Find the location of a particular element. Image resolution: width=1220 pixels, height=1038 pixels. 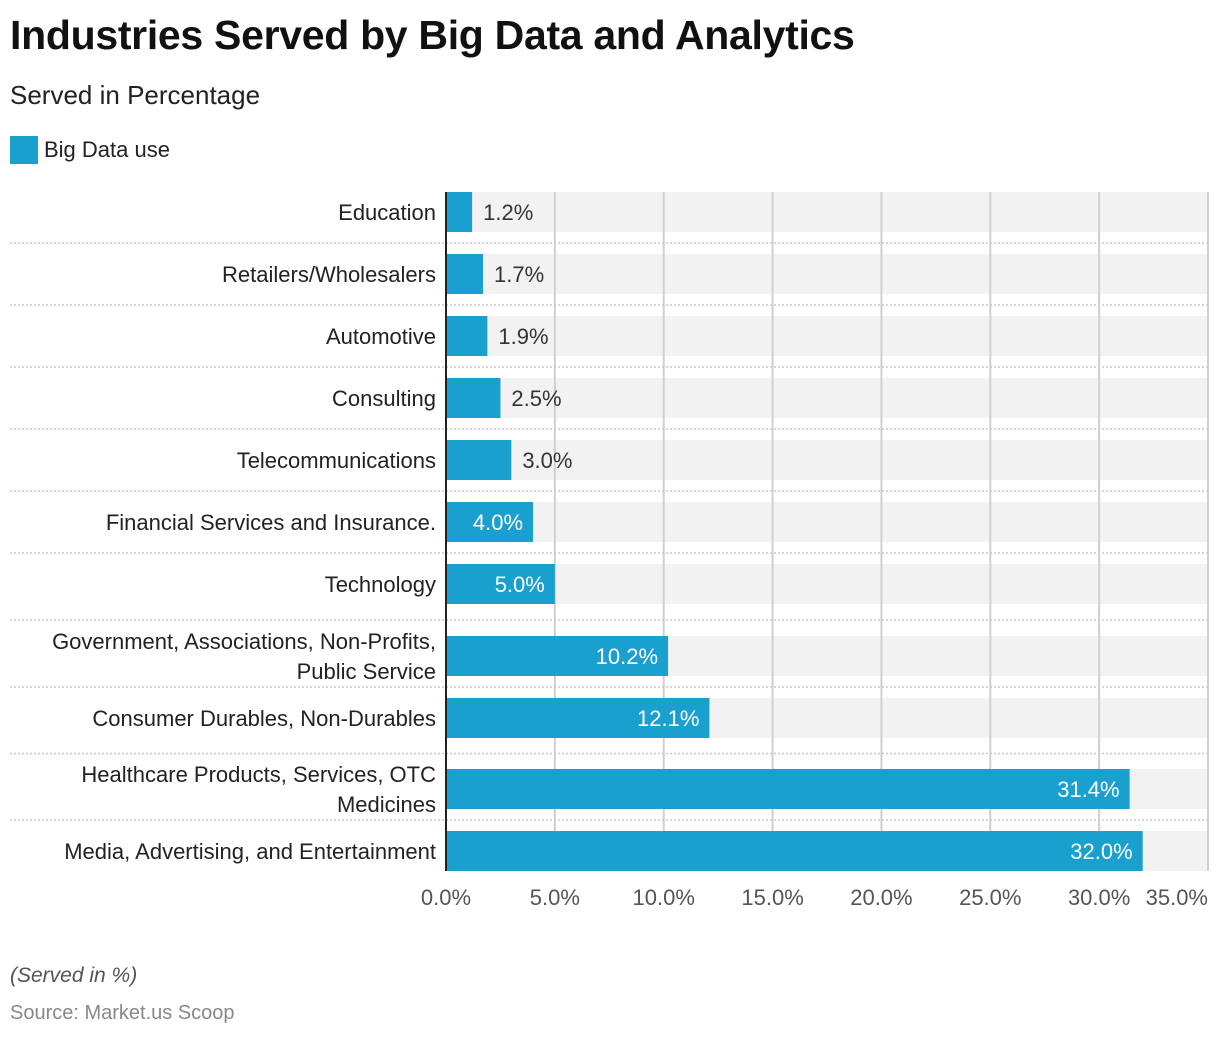

category-label: Government, Associations, Non-Profits, is located at coordinates (244, 641).